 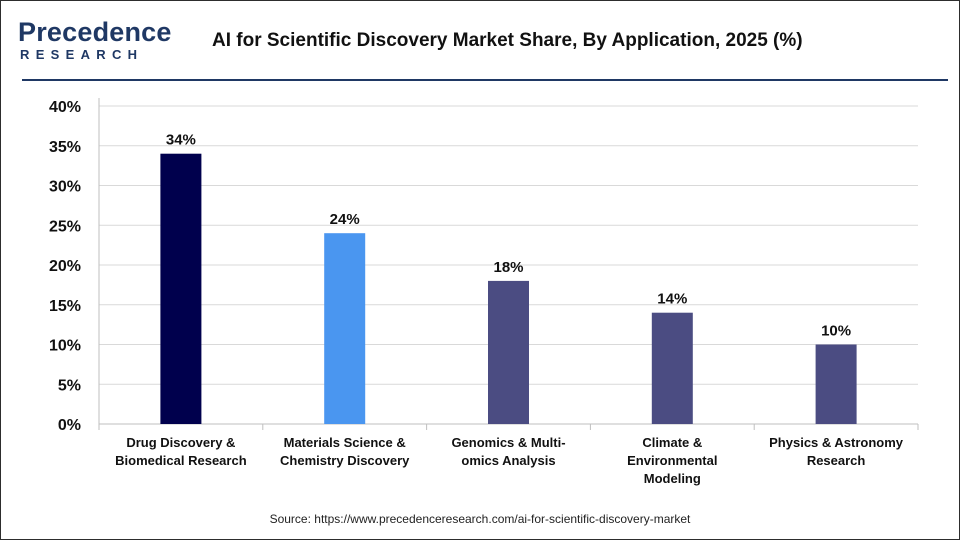 I want to click on y-tick-label: 25%, so click(x=65, y=226).